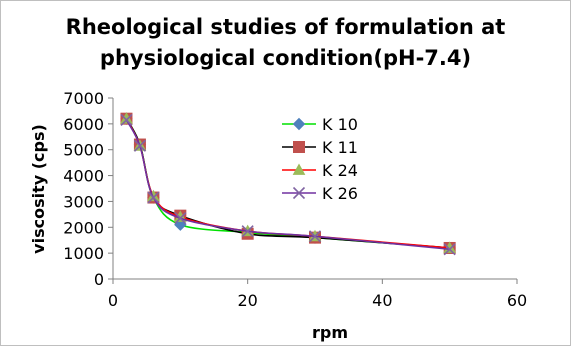 Image resolution: width=571 pixels, height=346 pixels. I want to click on legend-label: K 24, so click(340, 170).